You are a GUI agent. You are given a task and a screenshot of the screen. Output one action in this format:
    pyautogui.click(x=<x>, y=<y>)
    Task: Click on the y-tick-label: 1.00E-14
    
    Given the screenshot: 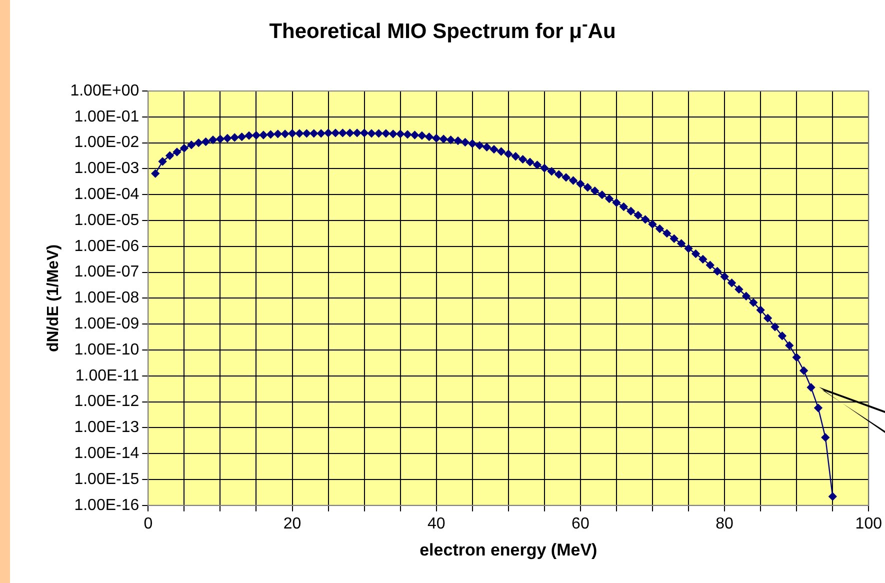 What is the action you would take?
    pyautogui.click(x=107, y=453)
    